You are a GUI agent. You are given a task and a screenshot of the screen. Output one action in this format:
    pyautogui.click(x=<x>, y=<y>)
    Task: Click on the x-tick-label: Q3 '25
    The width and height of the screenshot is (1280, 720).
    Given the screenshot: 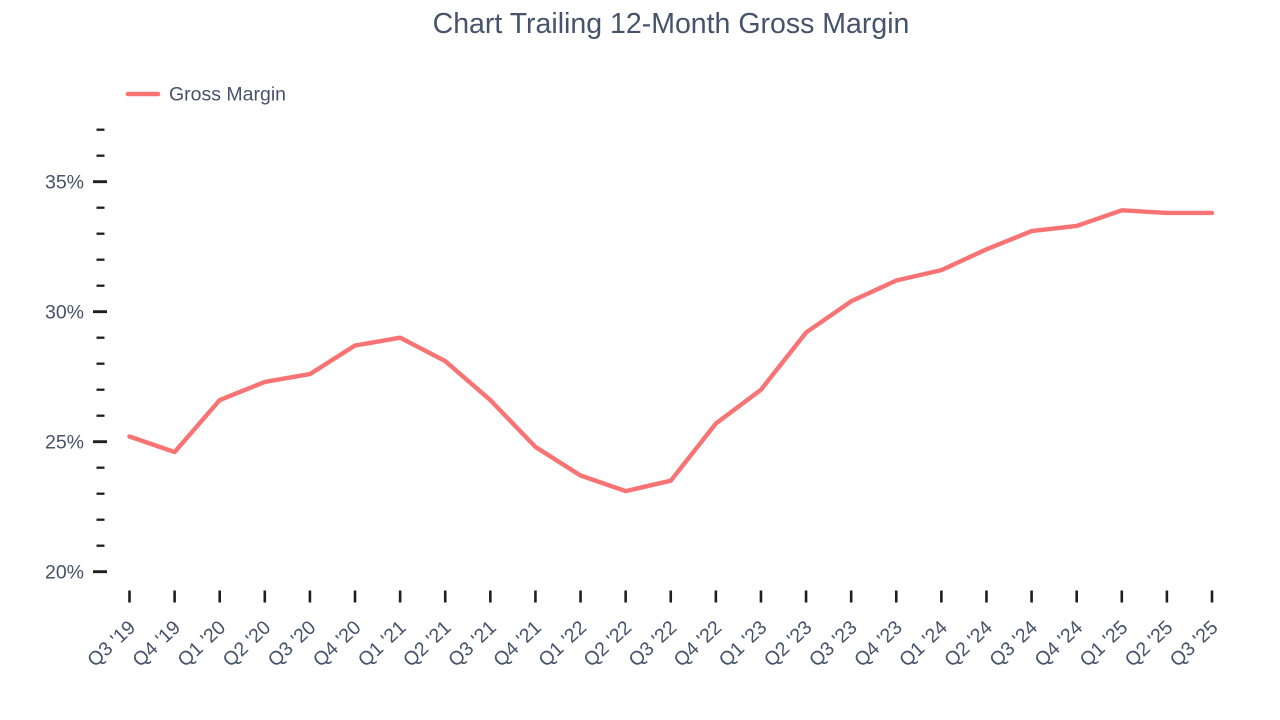 What is the action you would take?
    pyautogui.click(x=1194, y=643)
    